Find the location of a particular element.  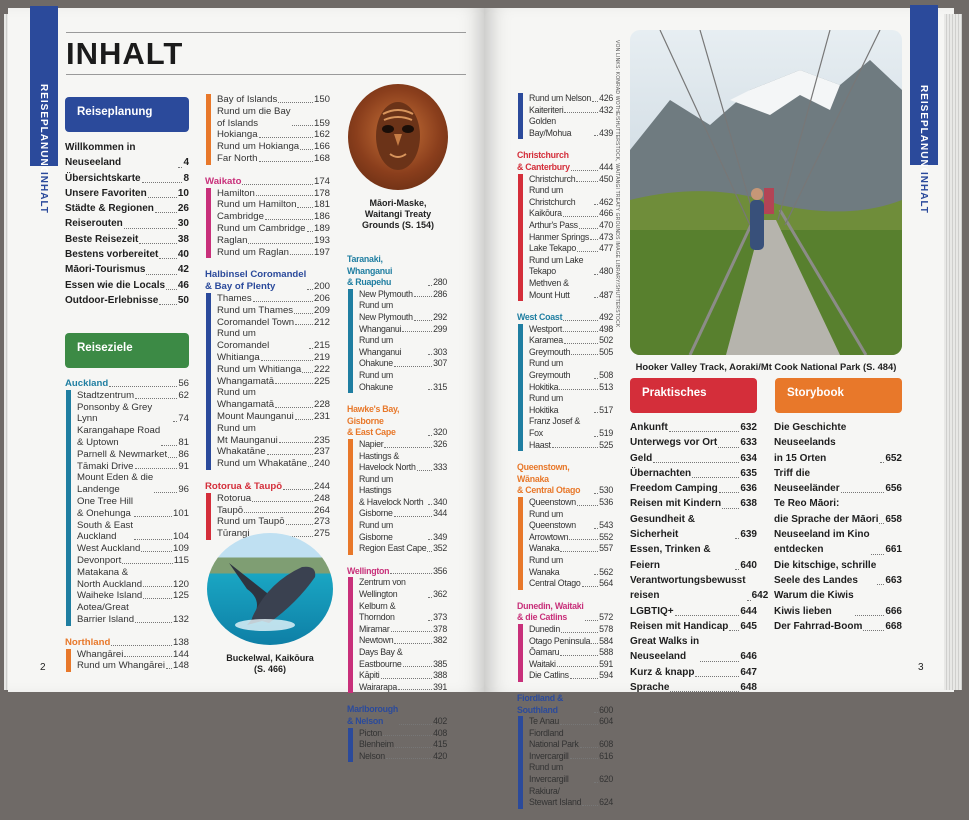

region-entry: Christchurch 450 is located at coordinates (571, 180).